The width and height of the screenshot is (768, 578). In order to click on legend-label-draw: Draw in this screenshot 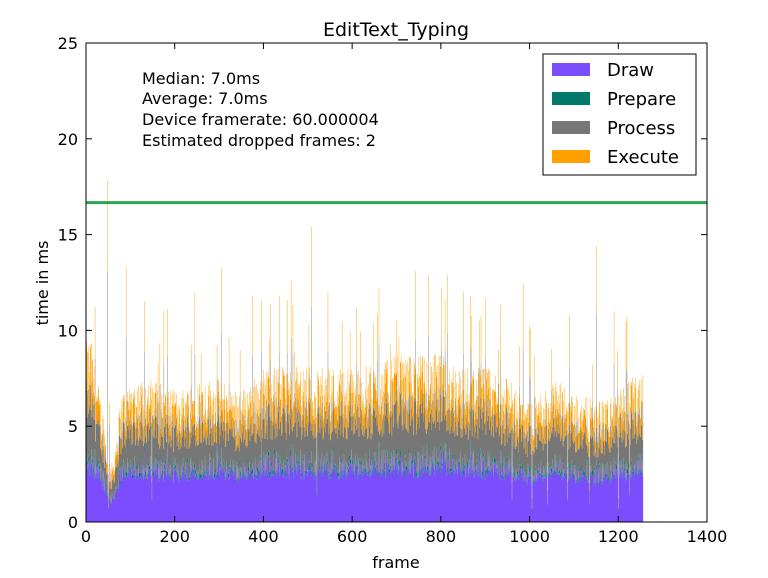, I will do `click(630, 70)`.